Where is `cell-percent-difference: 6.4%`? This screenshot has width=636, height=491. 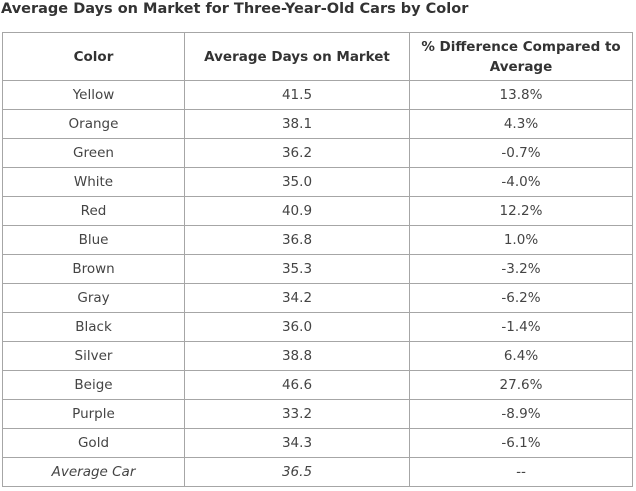
cell-percent-difference: 6.4% is located at coordinates (521, 356).